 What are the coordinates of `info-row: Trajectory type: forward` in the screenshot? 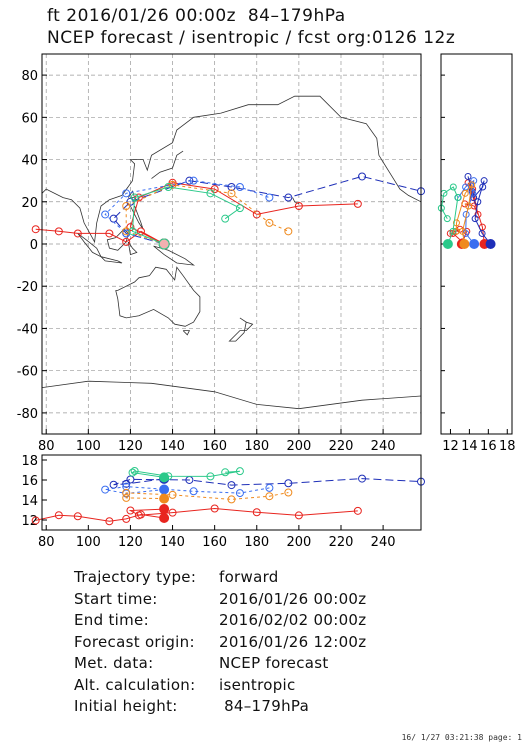 It's located at (176, 577).